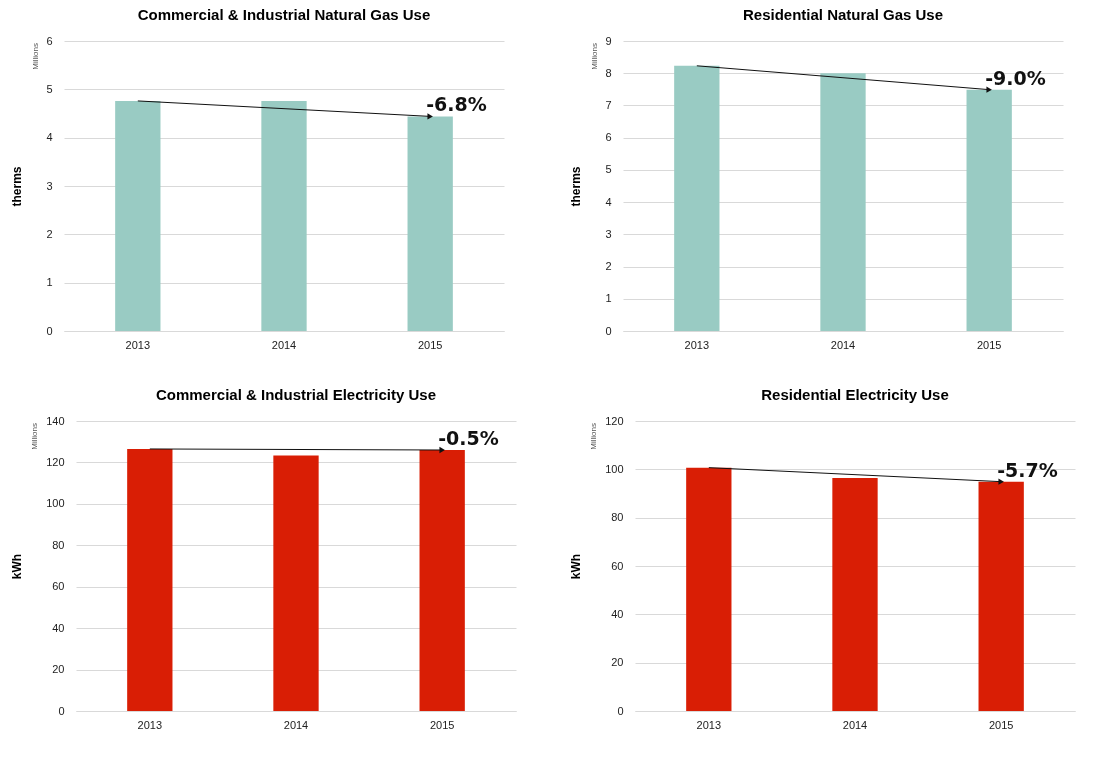  What do you see at coordinates (296, 394) in the screenshot?
I see `chart-title: Commercial & Industrial Electricity Use` at bounding box center [296, 394].